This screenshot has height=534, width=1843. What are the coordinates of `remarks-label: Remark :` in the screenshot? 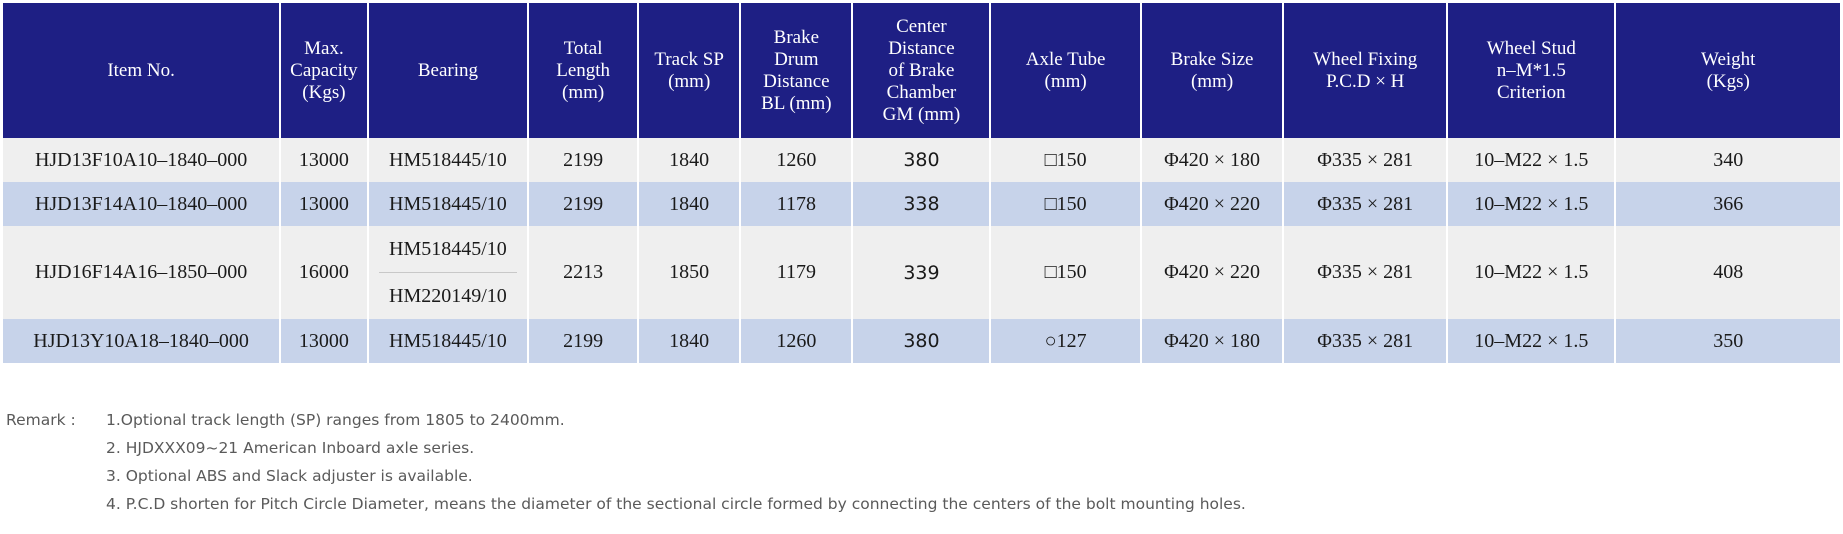 It's located at (41, 420).